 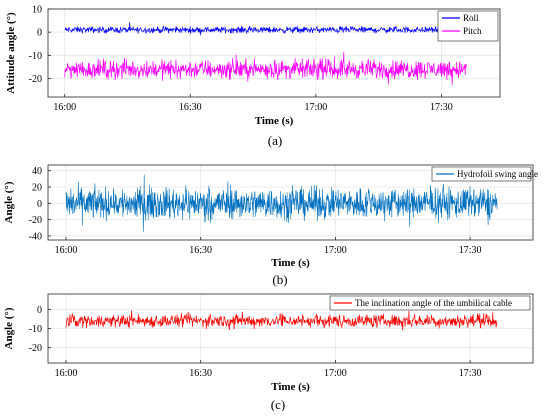 I want to click on panel-caption: (a), so click(x=275, y=140).